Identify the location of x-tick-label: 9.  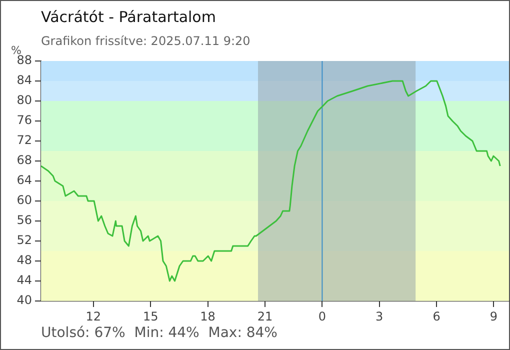
(494, 316).